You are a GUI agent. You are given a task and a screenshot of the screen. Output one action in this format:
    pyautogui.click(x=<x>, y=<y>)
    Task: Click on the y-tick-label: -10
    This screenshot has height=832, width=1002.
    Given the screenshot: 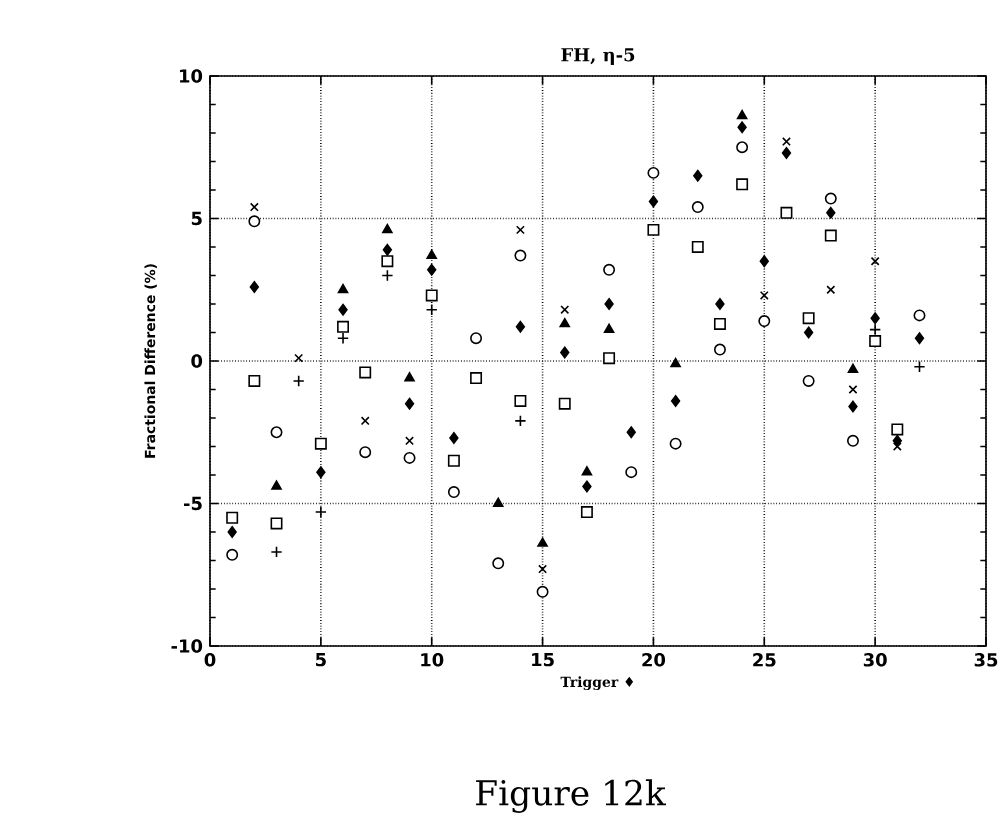 What is the action you would take?
    pyautogui.click(x=187, y=646)
    